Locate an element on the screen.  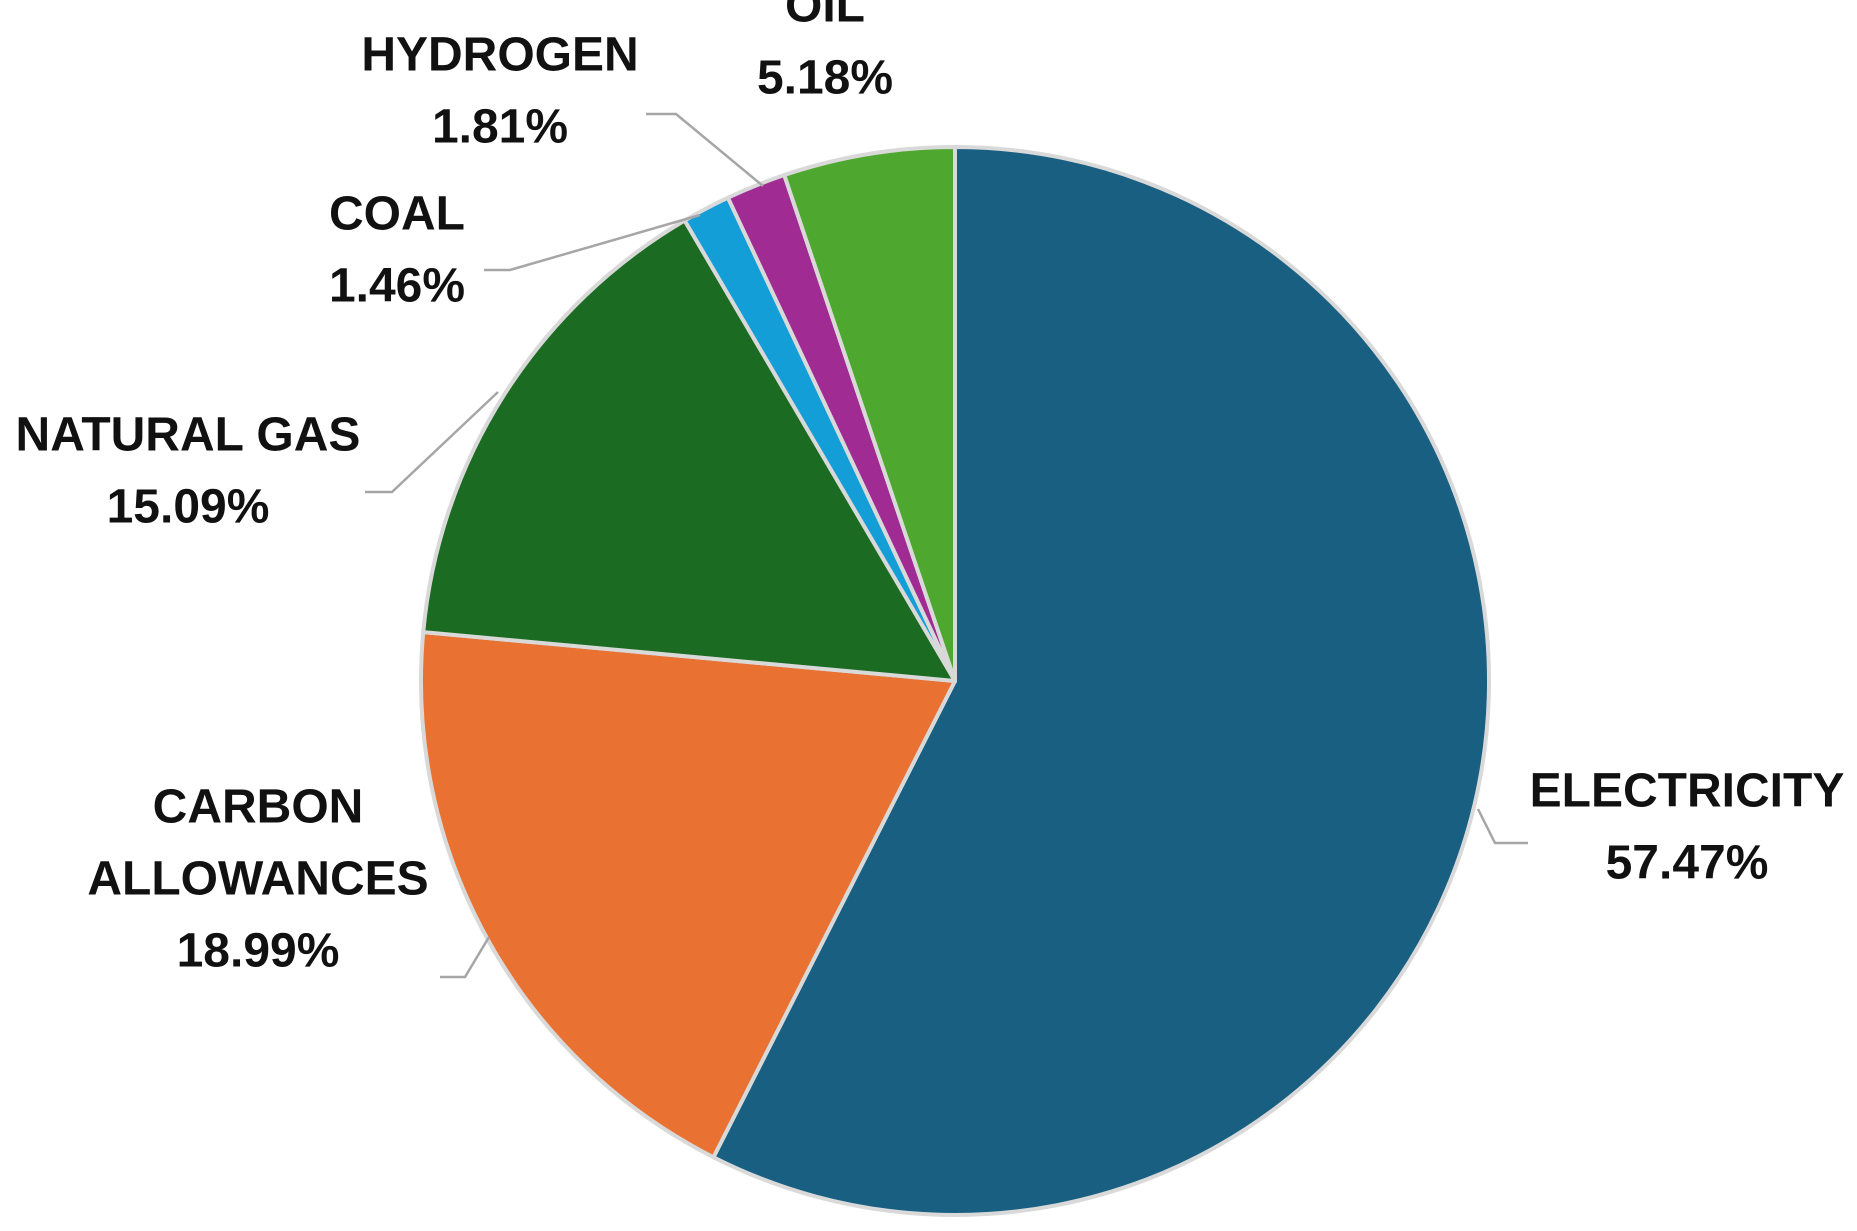
slice-value-label: 57.47% is located at coordinates (1687, 863).